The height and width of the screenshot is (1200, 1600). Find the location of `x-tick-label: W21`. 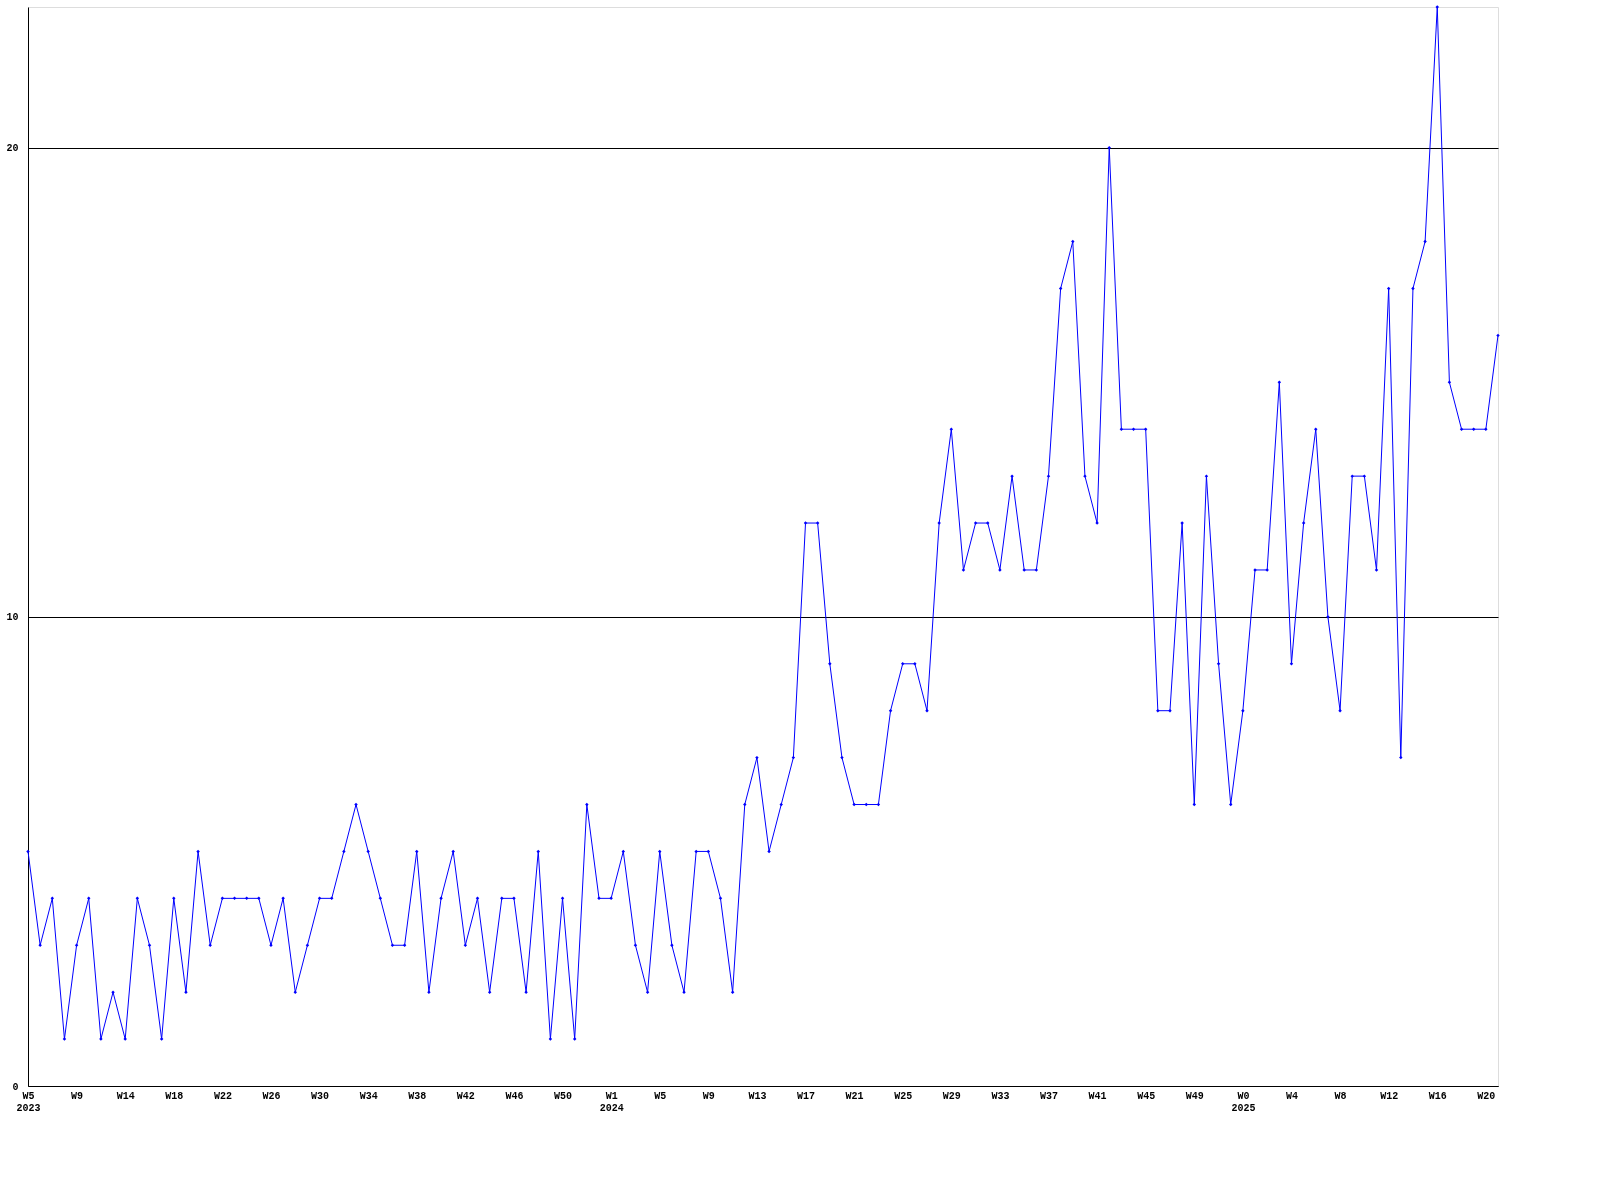

x-tick-label: W21 is located at coordinates (854, 1096).